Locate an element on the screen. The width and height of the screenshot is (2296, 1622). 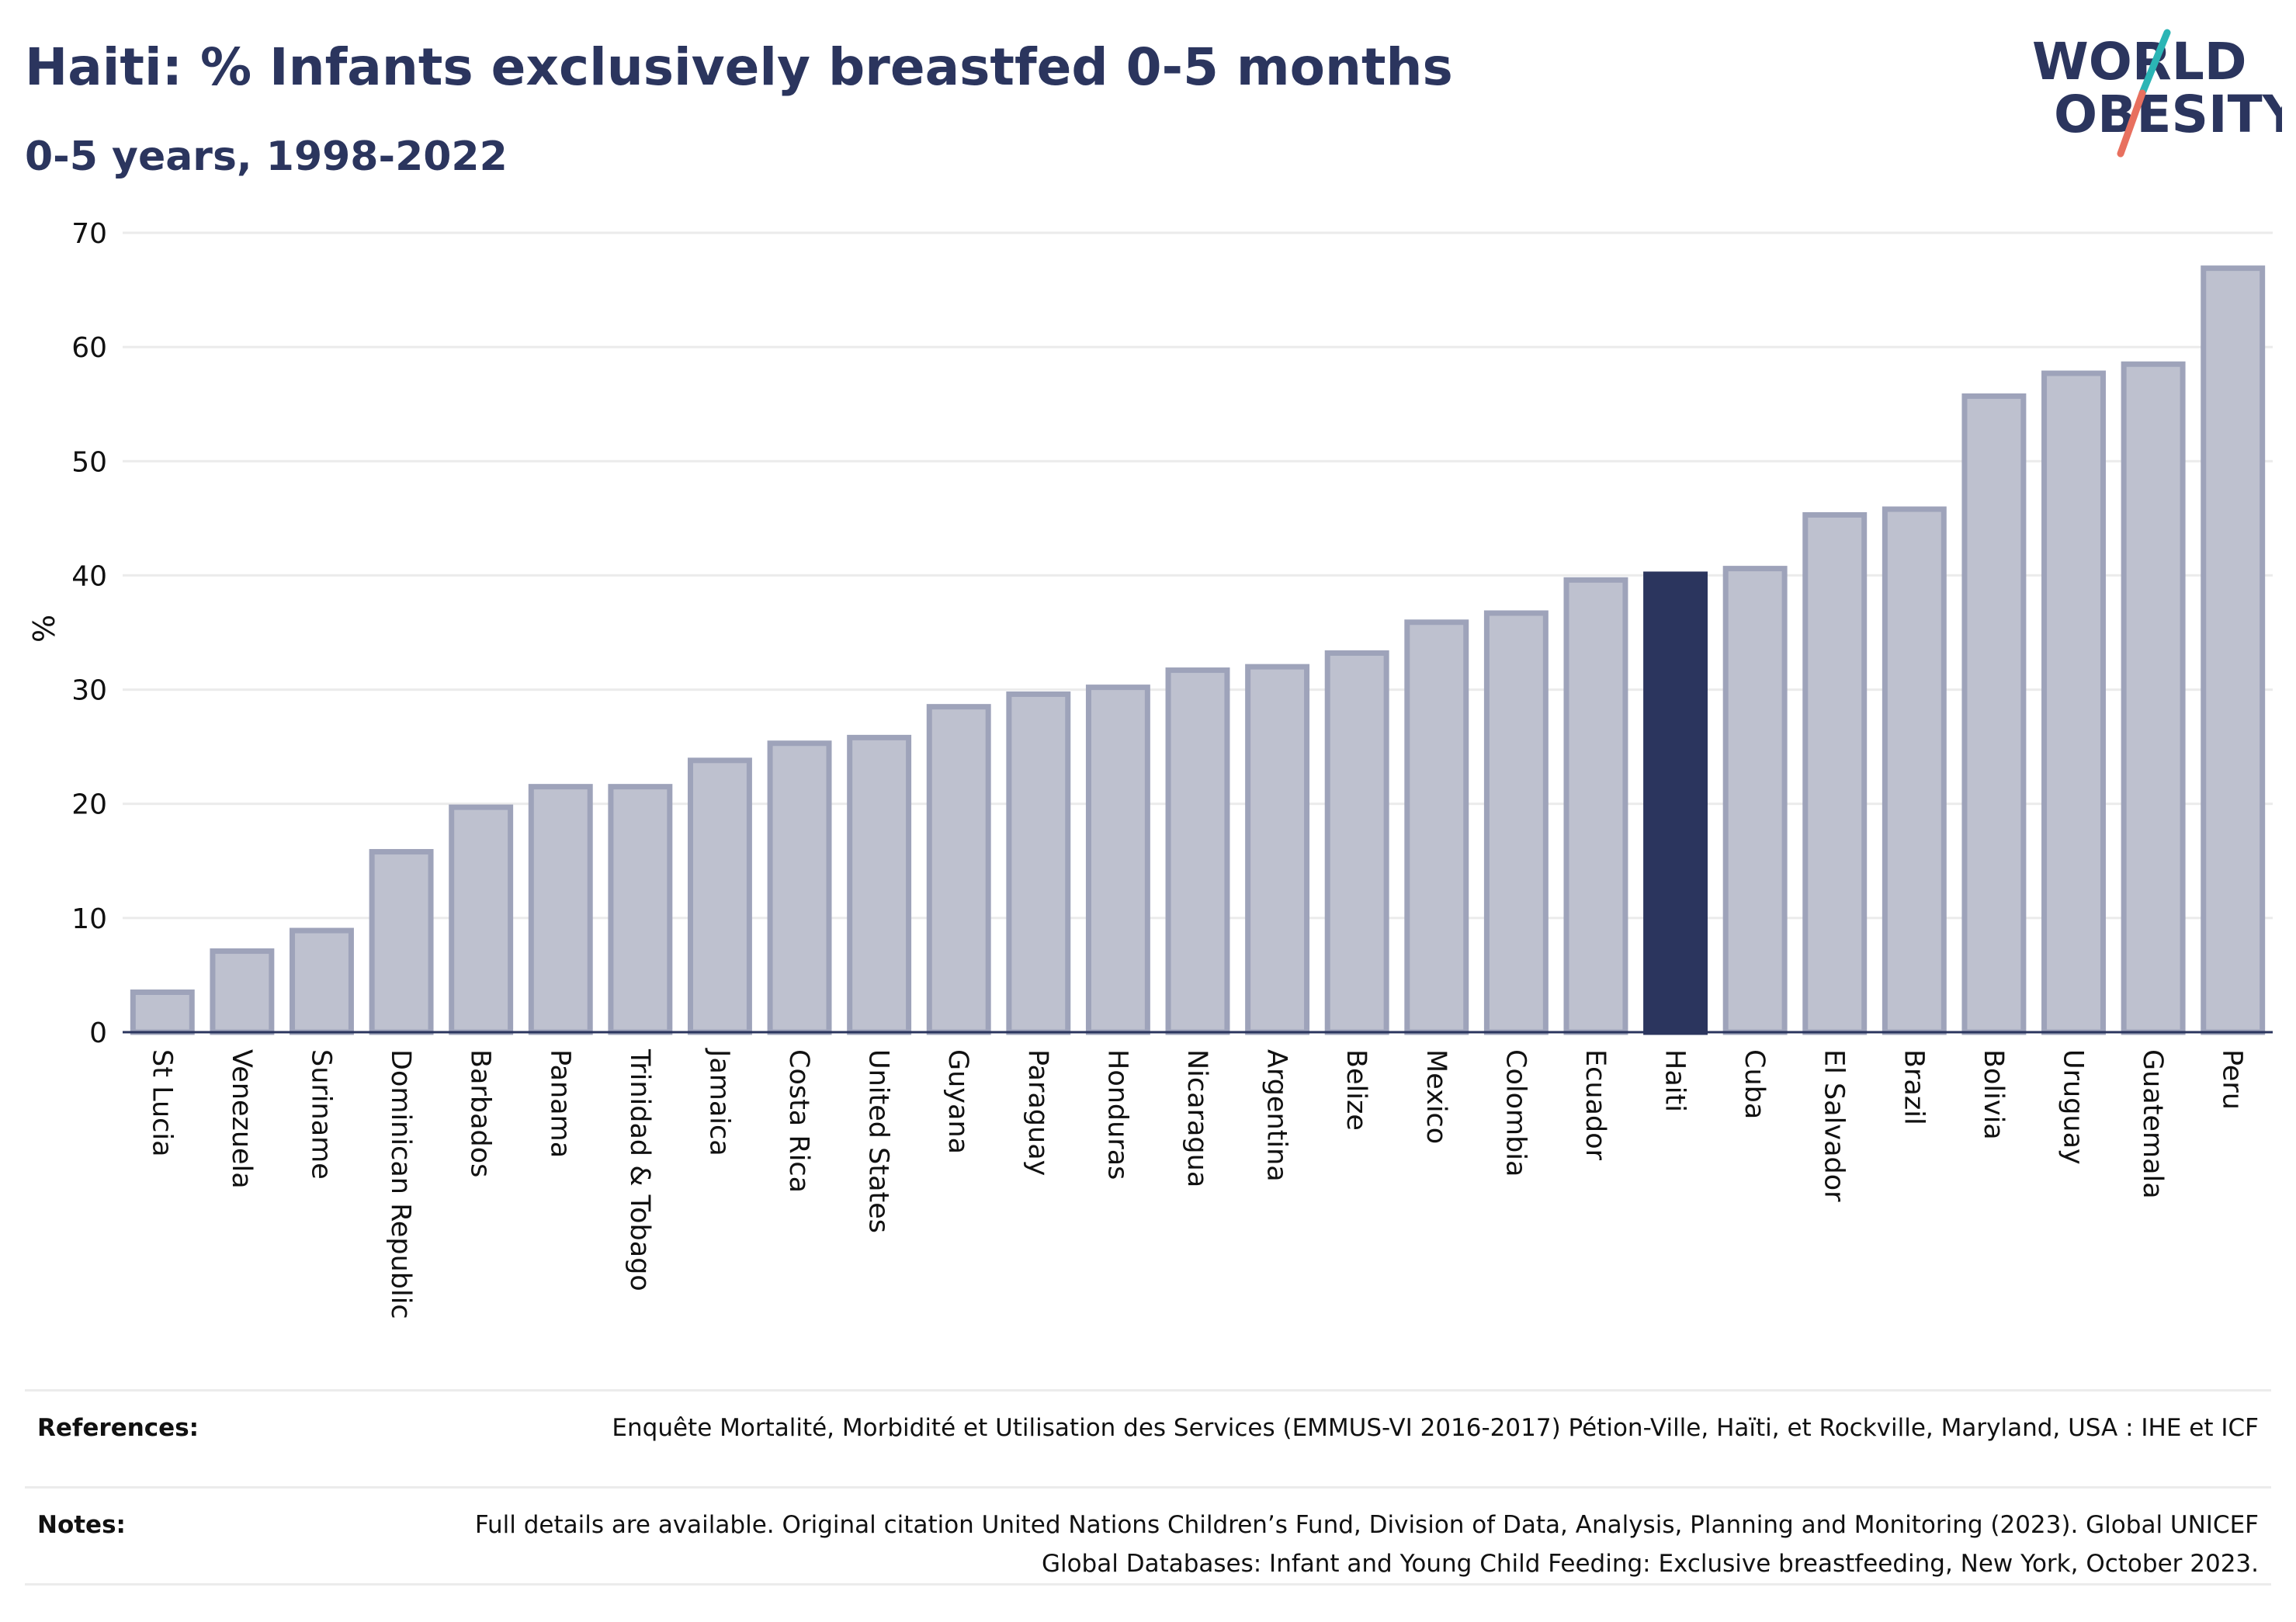
x-tick-label: Guatemala is located at coordinates (2152, 1124).